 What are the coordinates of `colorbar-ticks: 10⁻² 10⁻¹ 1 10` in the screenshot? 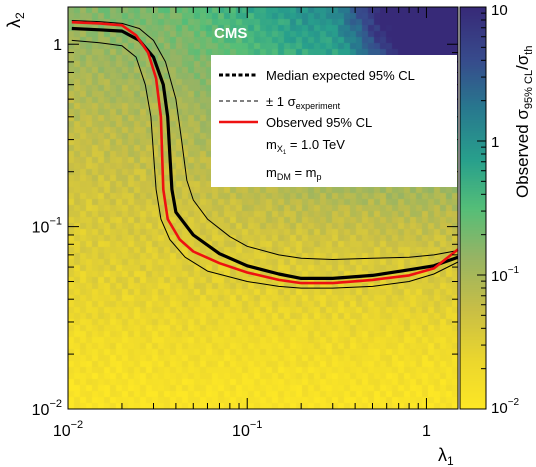 It's located at (498, 209).